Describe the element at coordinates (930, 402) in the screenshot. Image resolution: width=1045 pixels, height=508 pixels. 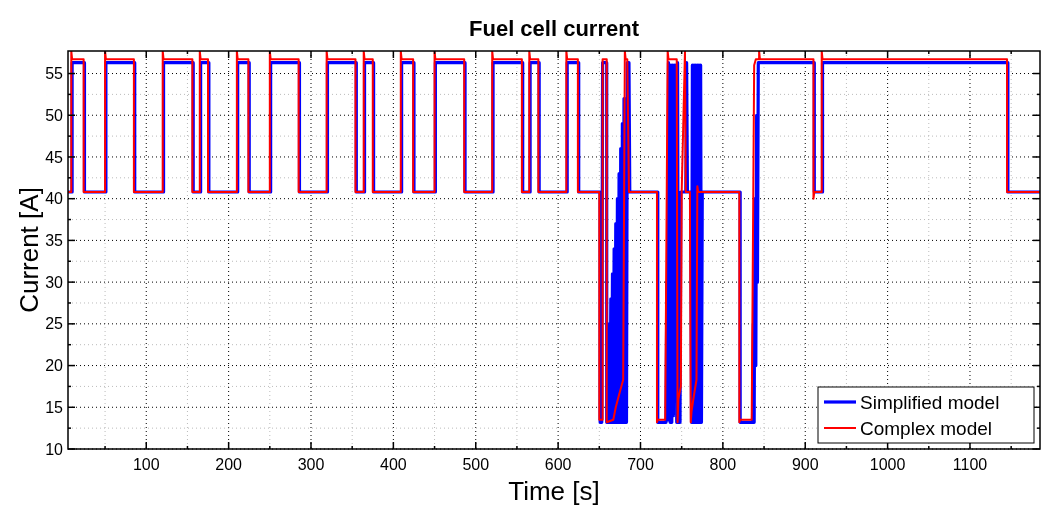
I see `legend-label: Simplified model` at that location.